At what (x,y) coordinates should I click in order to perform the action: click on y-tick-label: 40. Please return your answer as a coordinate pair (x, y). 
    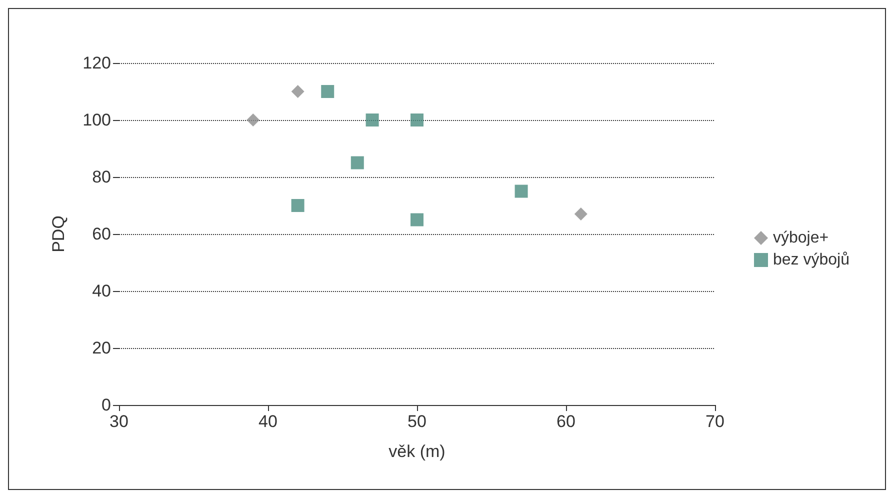
    Looking at the image, I should click on (101, 291).